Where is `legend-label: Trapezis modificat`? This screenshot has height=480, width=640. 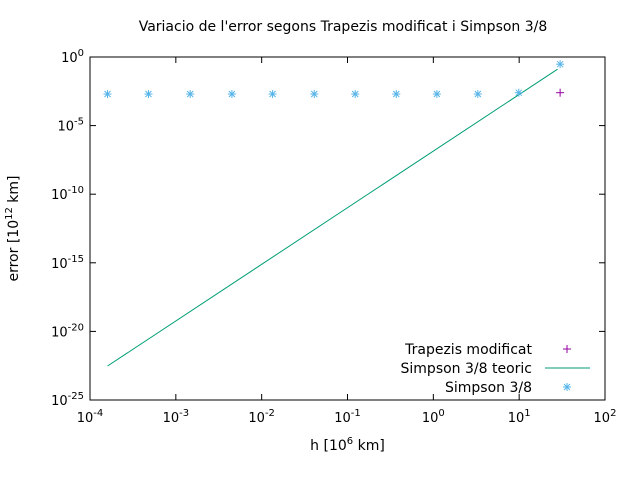 legend-label: Trapezis modificat is located at coordinates (468, 350).